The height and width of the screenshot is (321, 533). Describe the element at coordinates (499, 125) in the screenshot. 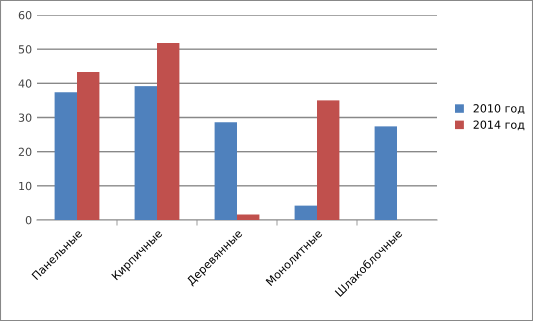

I see `legend-label: 2014 год` at that location.